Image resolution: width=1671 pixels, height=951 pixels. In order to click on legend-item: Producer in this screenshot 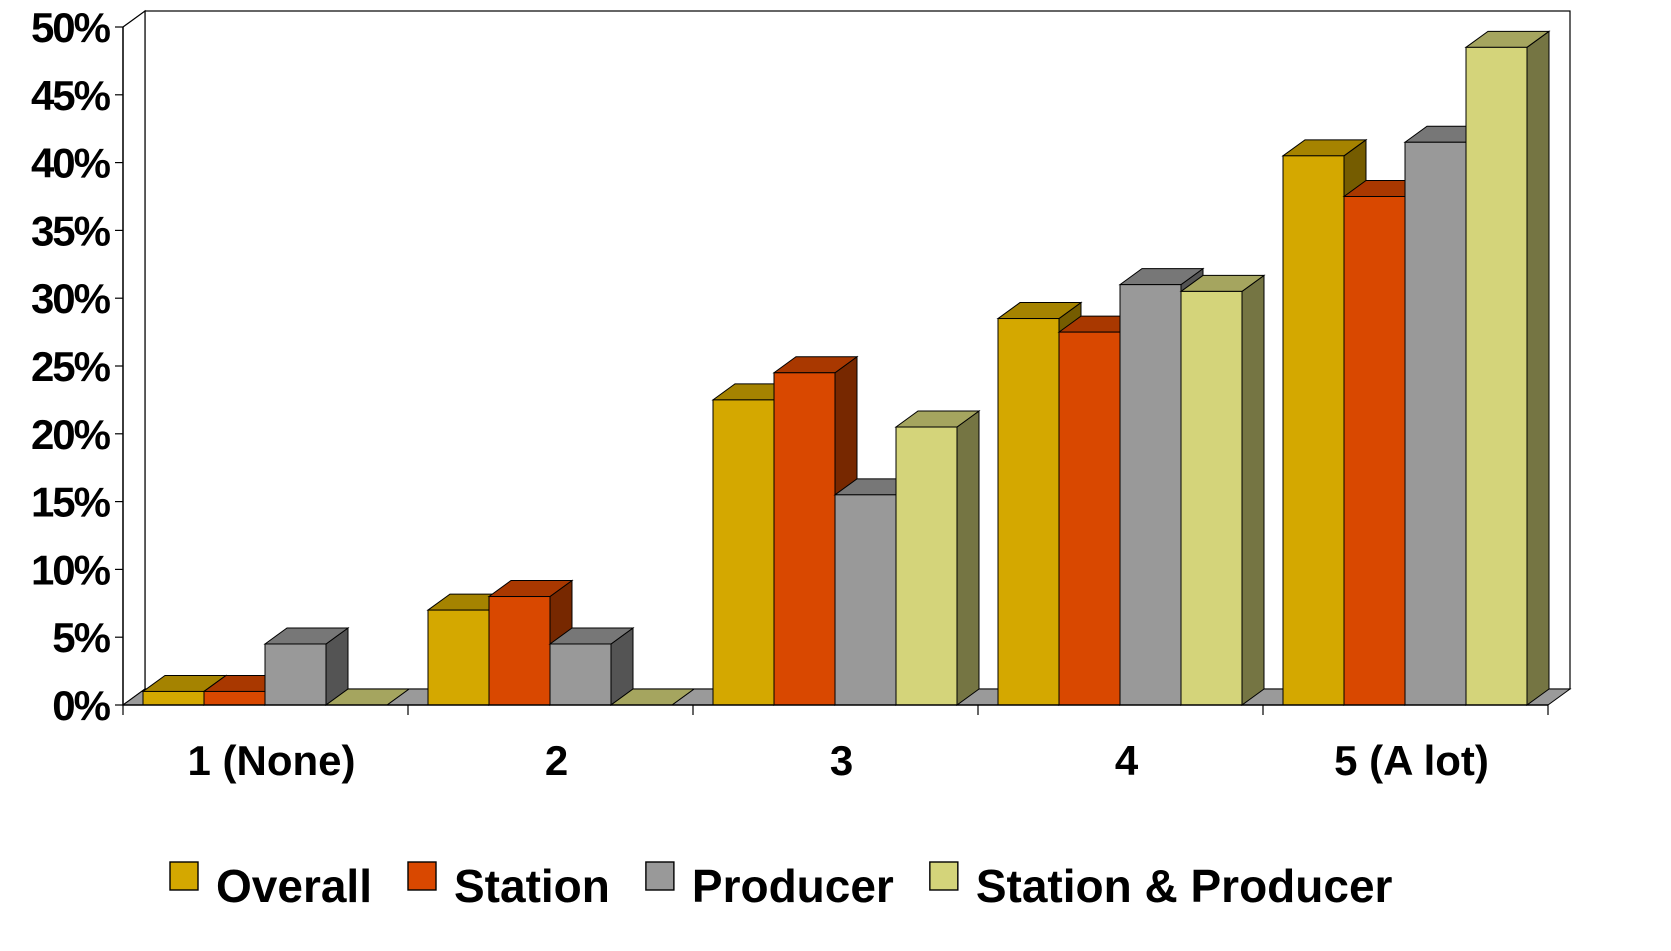, I will do `click(769, 886)`.